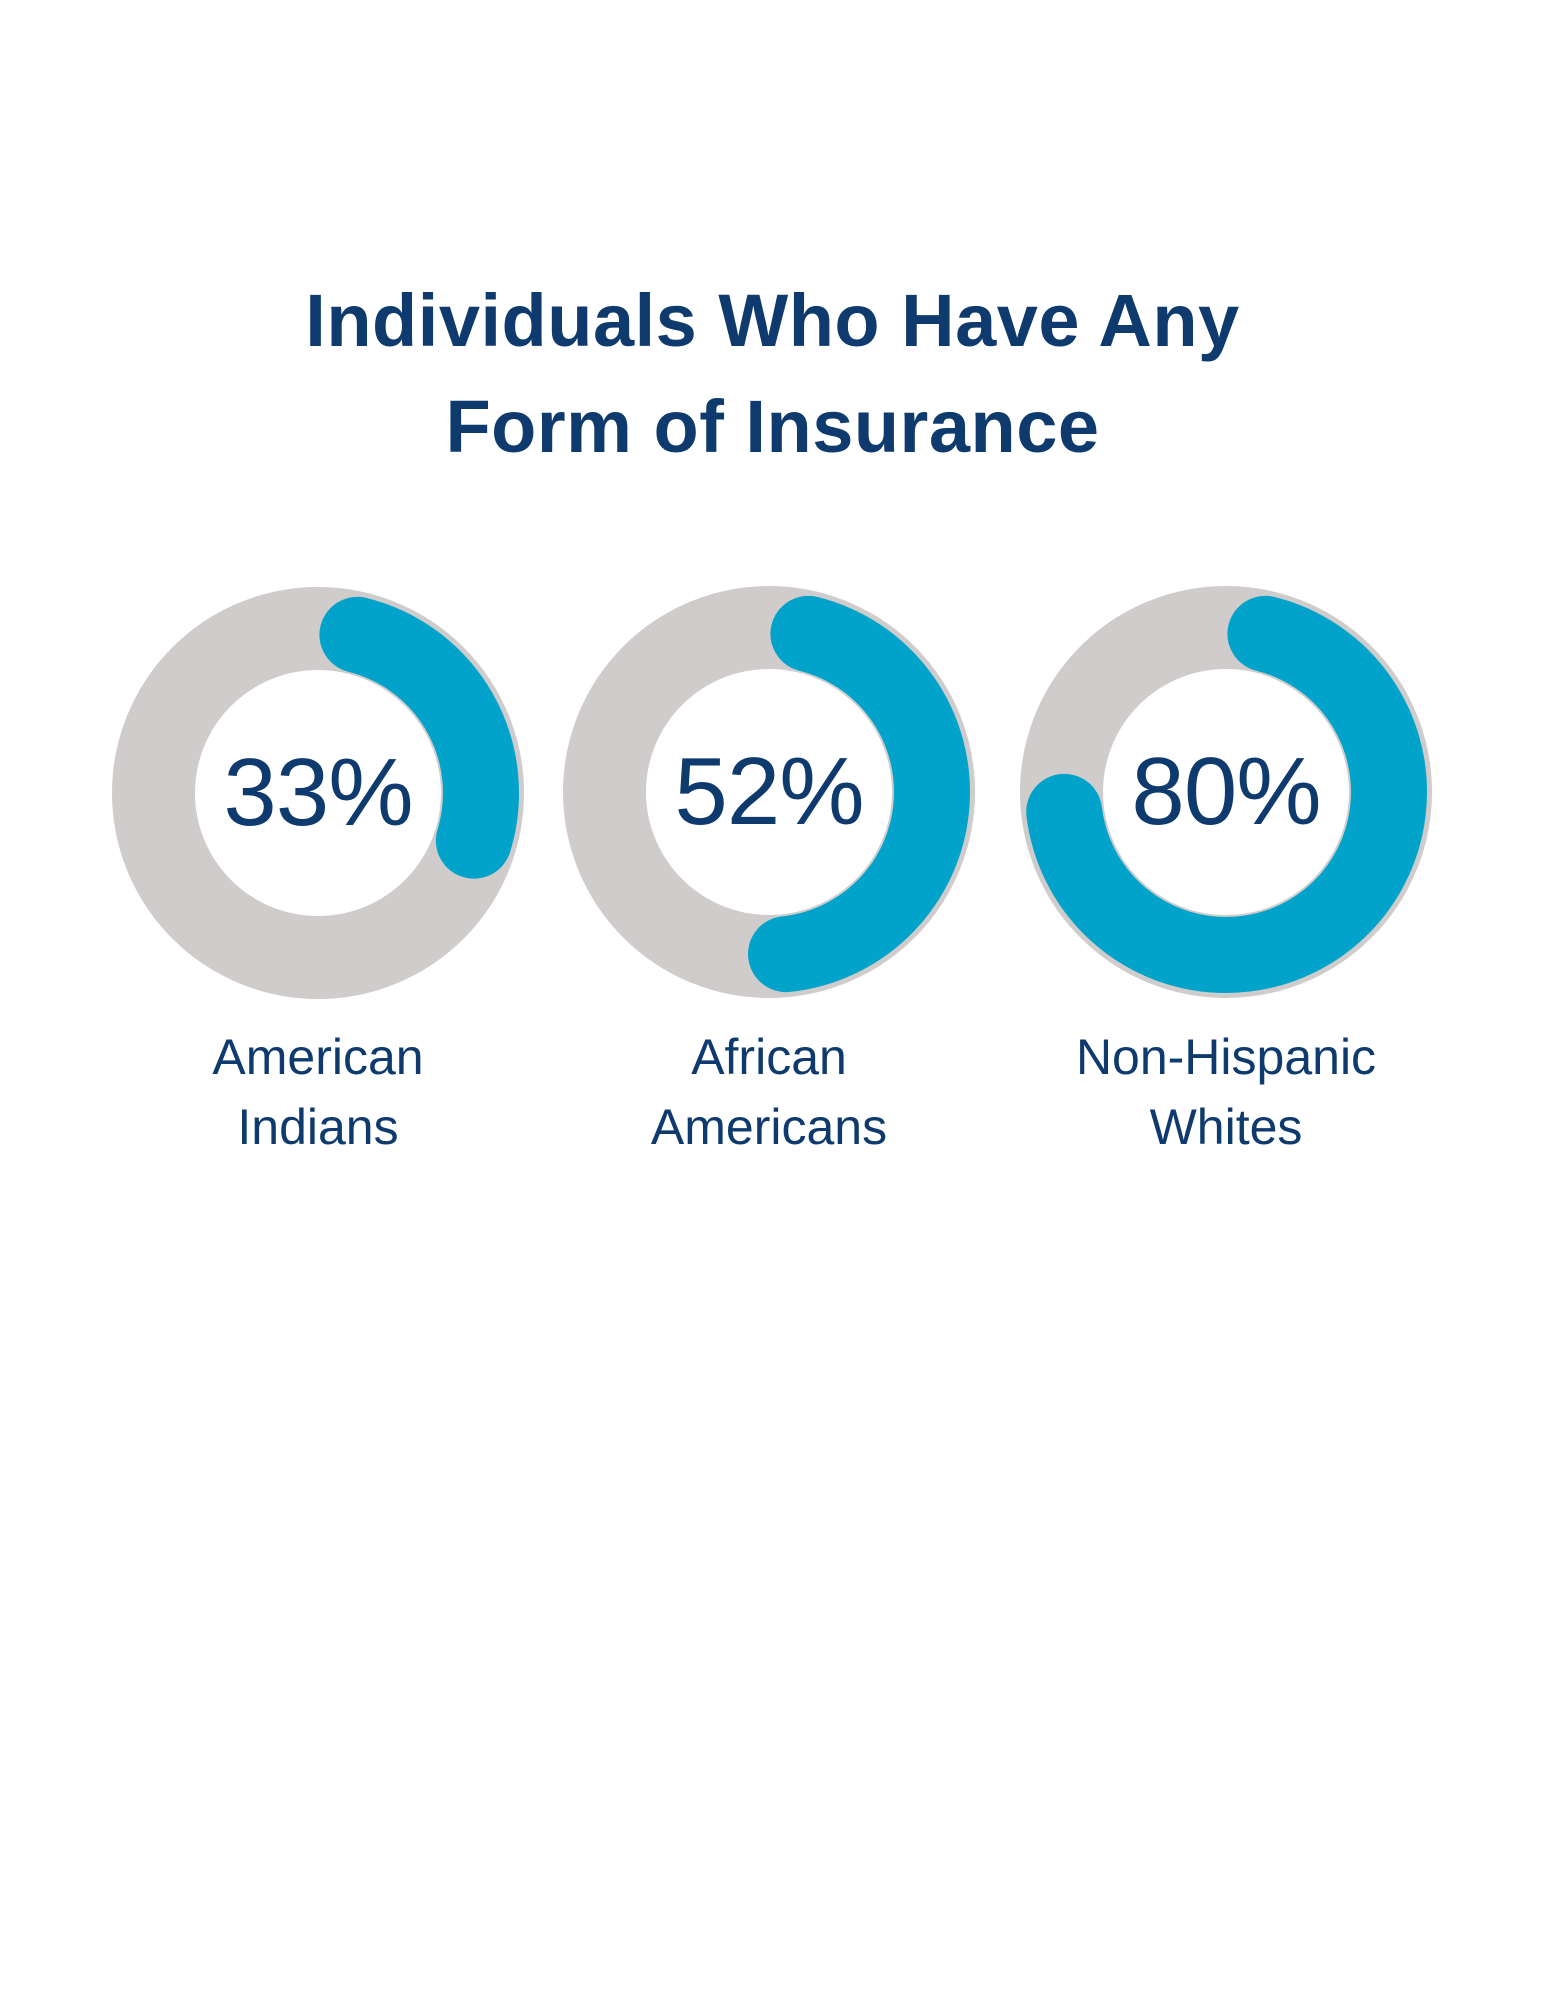  I want to click on percent-value: 33%, so click(318, 792).